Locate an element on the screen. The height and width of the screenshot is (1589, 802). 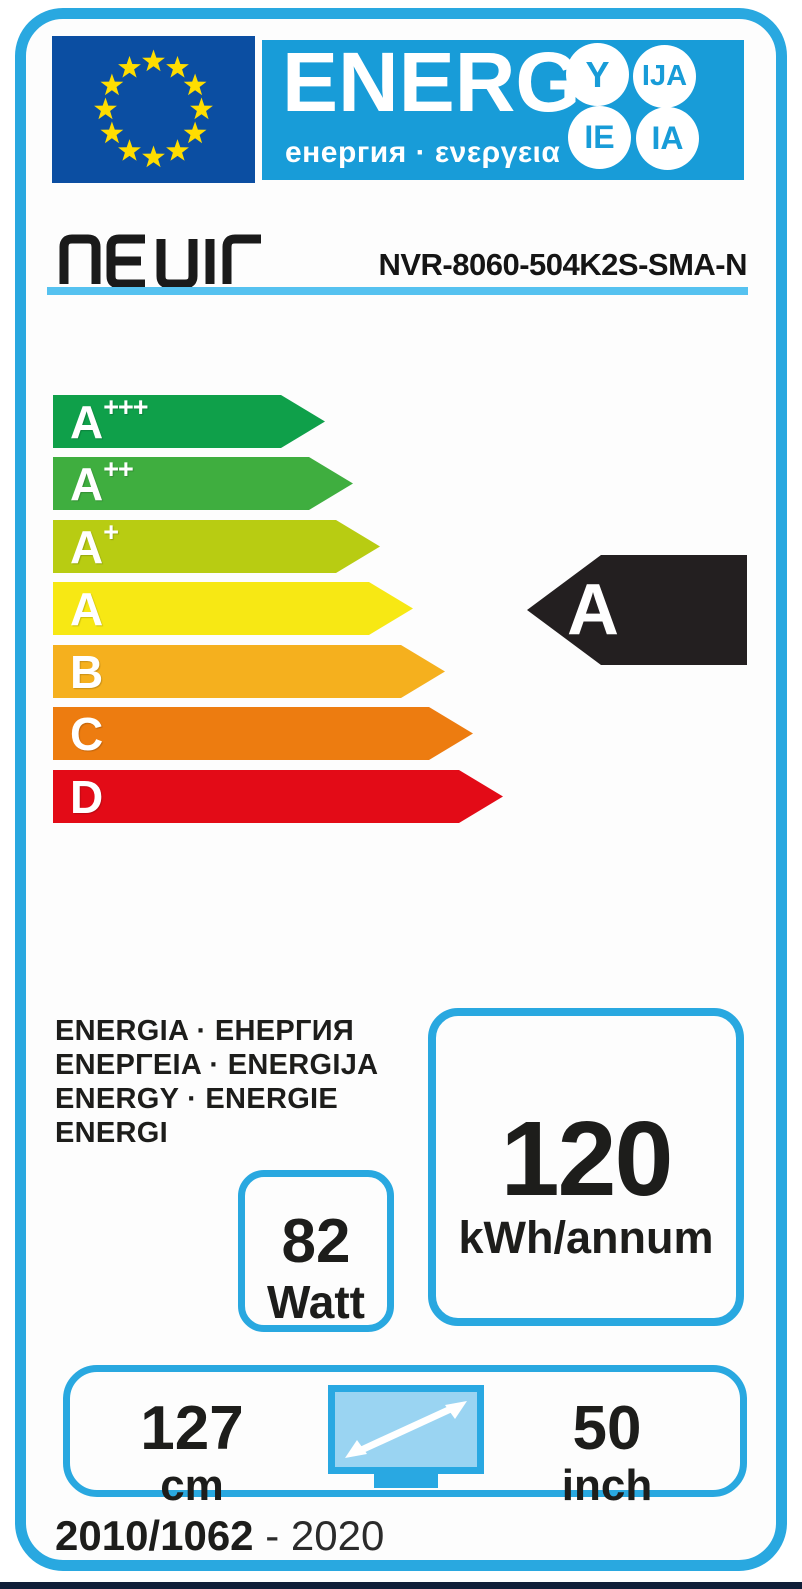
bar-grade: C is located at coordinates (87, 733).